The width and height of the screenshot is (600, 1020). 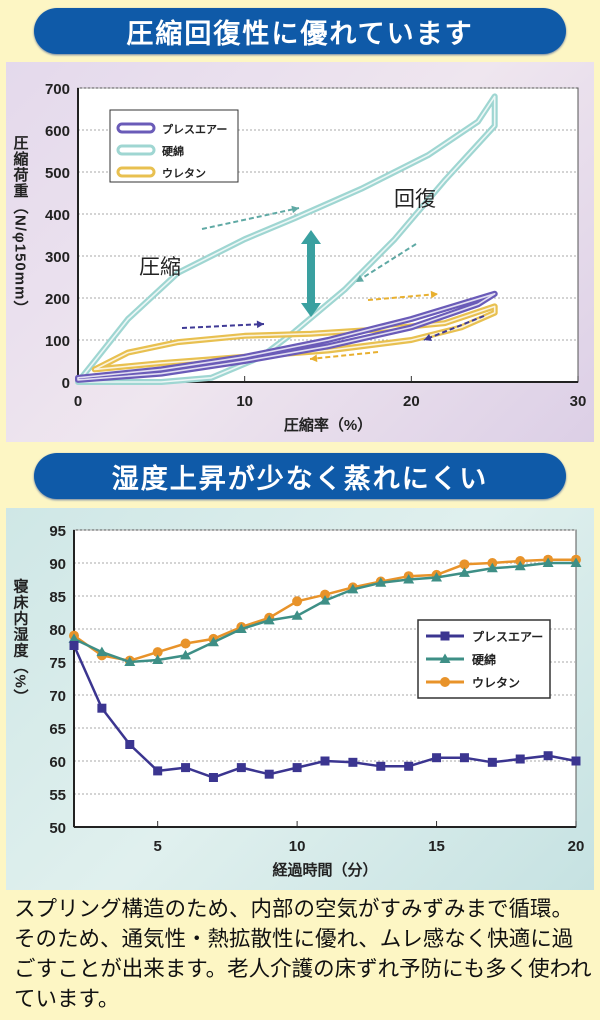 I want to click on x-tick-label: 10, so click(x=244, y=401).